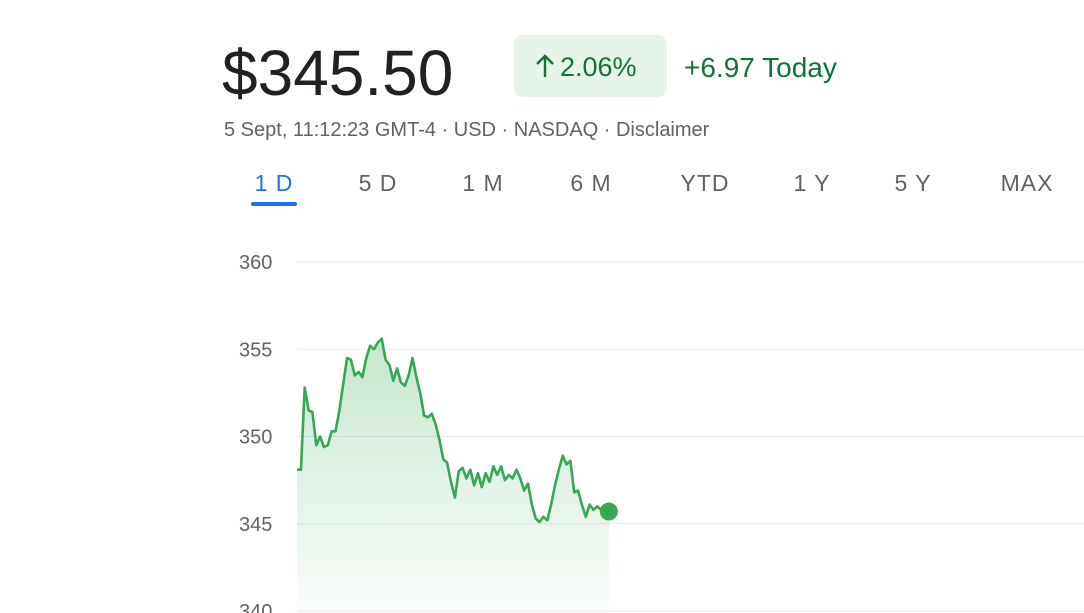 The width and height of the screenshot is (1084, 613). I want to click on range-tabs: 1 D 5 D 1 M 6 M YTD 1 Y 5 Y MAX, so click(652, 188).